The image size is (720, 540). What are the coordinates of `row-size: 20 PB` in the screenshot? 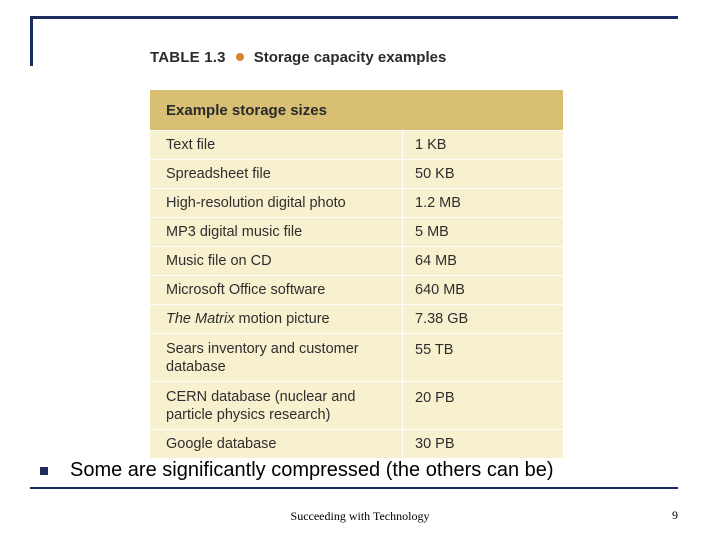 It's located at (435, 398).